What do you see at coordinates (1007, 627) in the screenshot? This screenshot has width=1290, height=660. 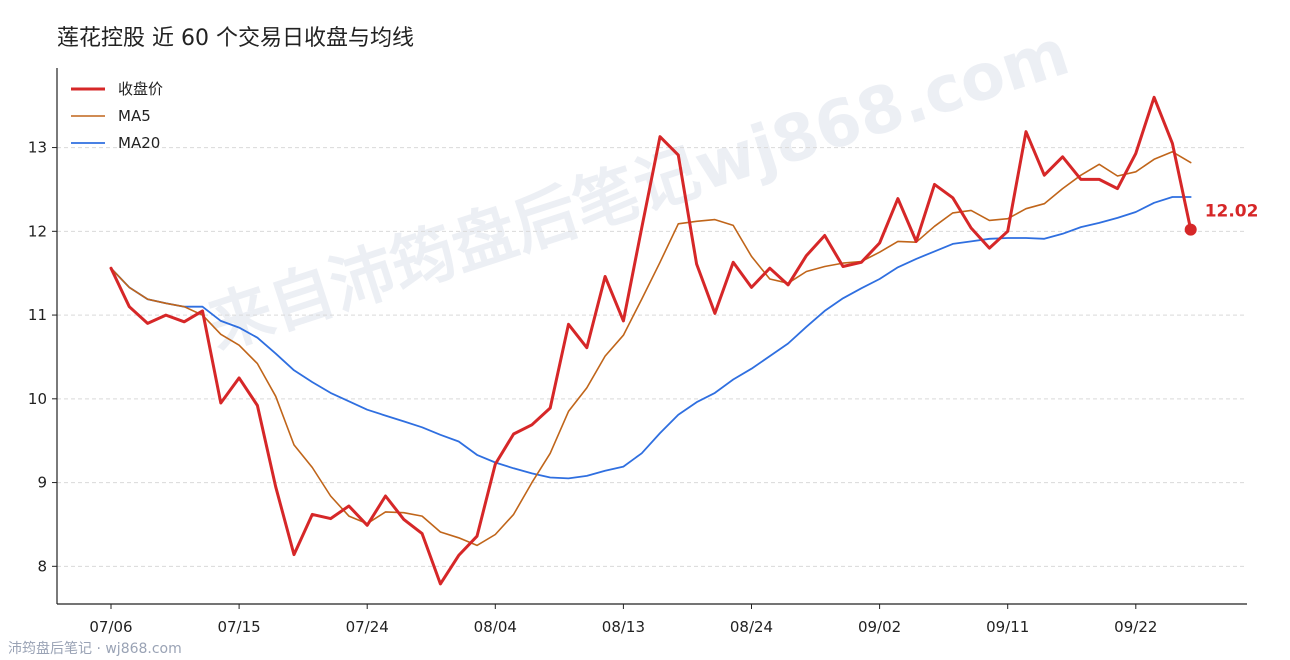 I see `x-tick-label-09/11: 09/11` at bounding box center [1007, 627].